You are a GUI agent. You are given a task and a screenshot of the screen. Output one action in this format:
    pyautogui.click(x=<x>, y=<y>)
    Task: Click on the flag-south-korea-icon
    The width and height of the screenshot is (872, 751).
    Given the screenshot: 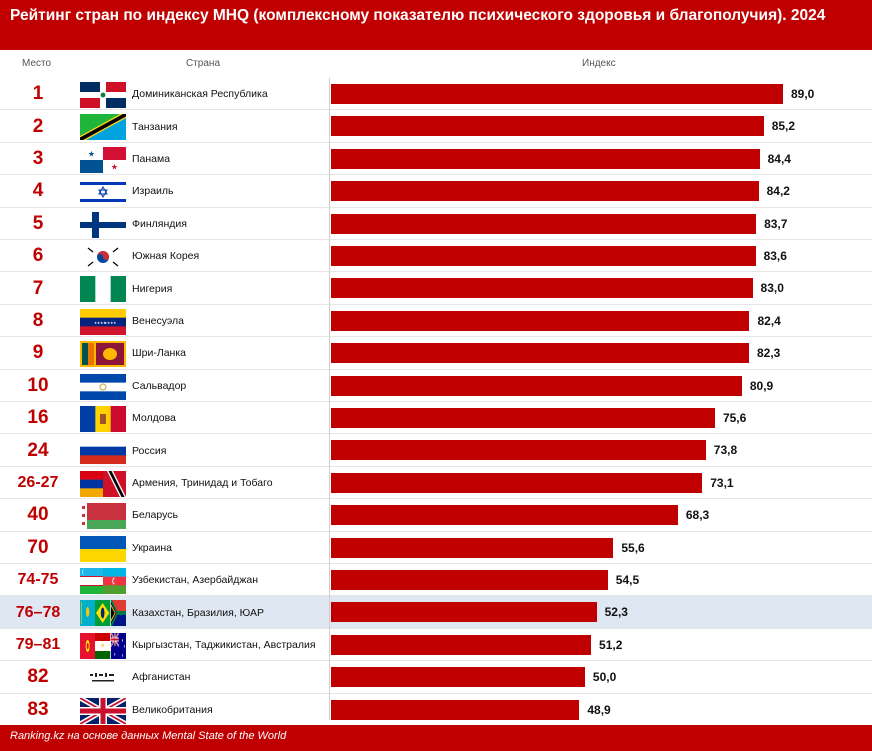 What is the action you would take?
    pyautogui.click(x=103, y=257)
    